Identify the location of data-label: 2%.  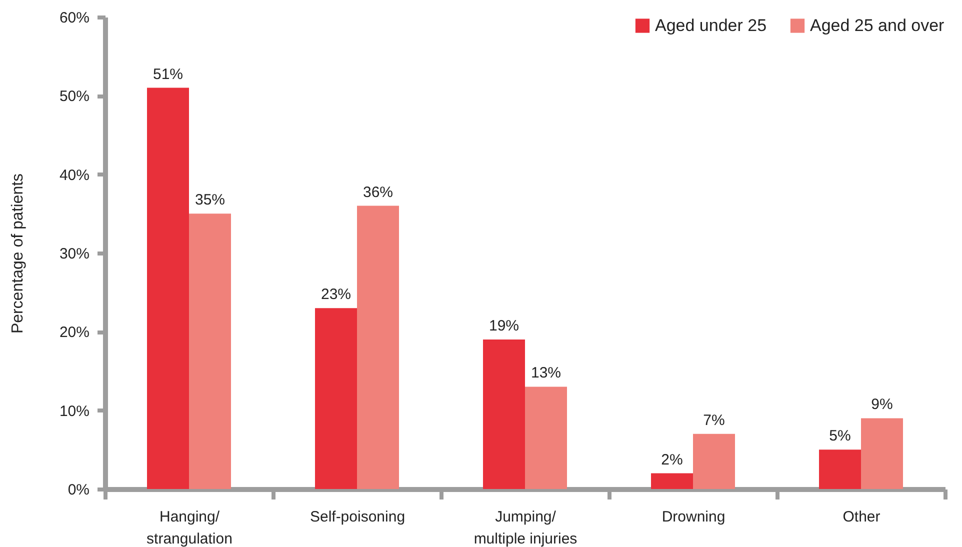
(672, 459).